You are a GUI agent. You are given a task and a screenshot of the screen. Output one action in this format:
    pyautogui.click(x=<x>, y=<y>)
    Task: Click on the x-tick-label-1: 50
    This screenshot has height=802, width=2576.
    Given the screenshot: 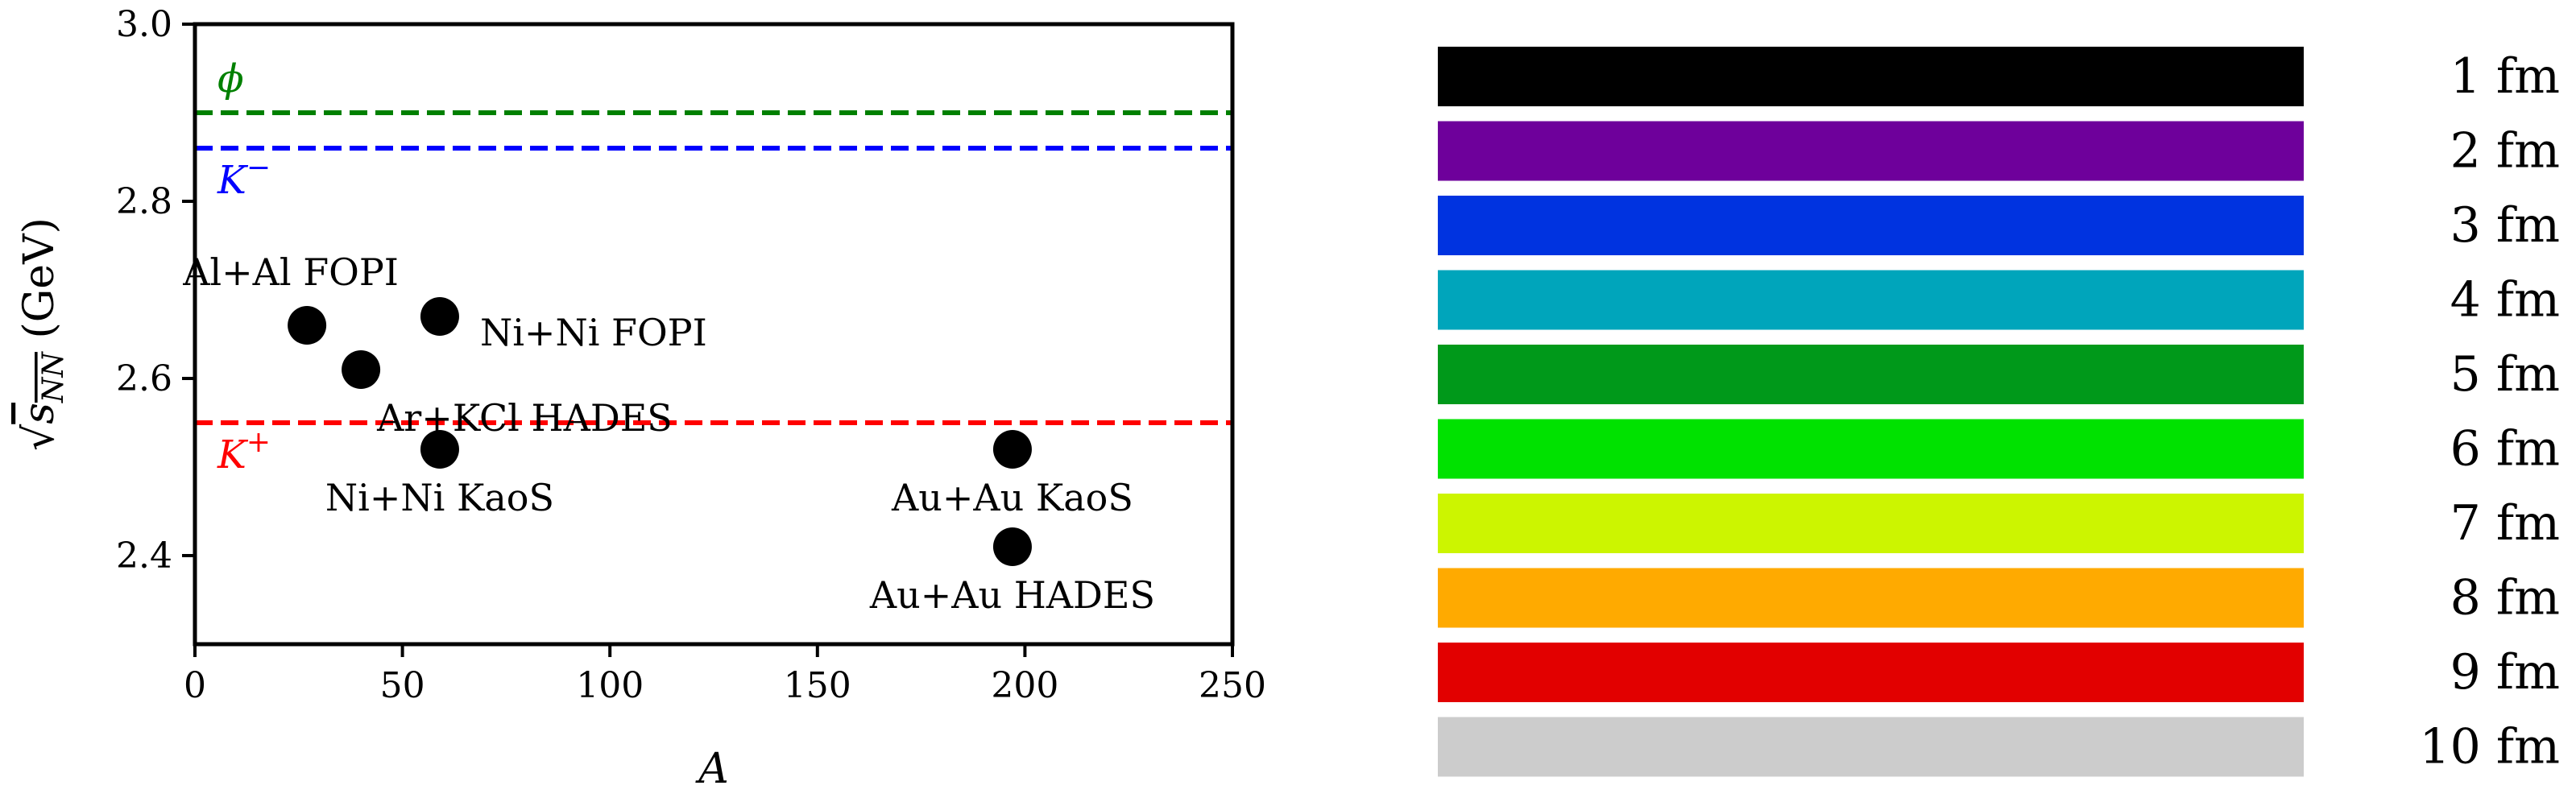 What is the action you would take?
    pyautogui.click(x=402, y=685)
    